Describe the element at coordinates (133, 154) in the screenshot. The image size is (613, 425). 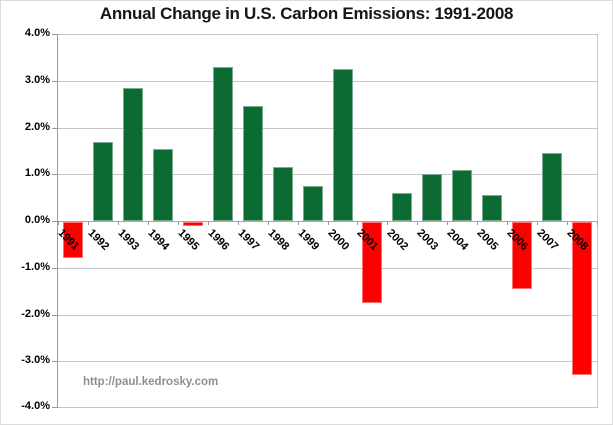
I see `bar-1993` at that location.